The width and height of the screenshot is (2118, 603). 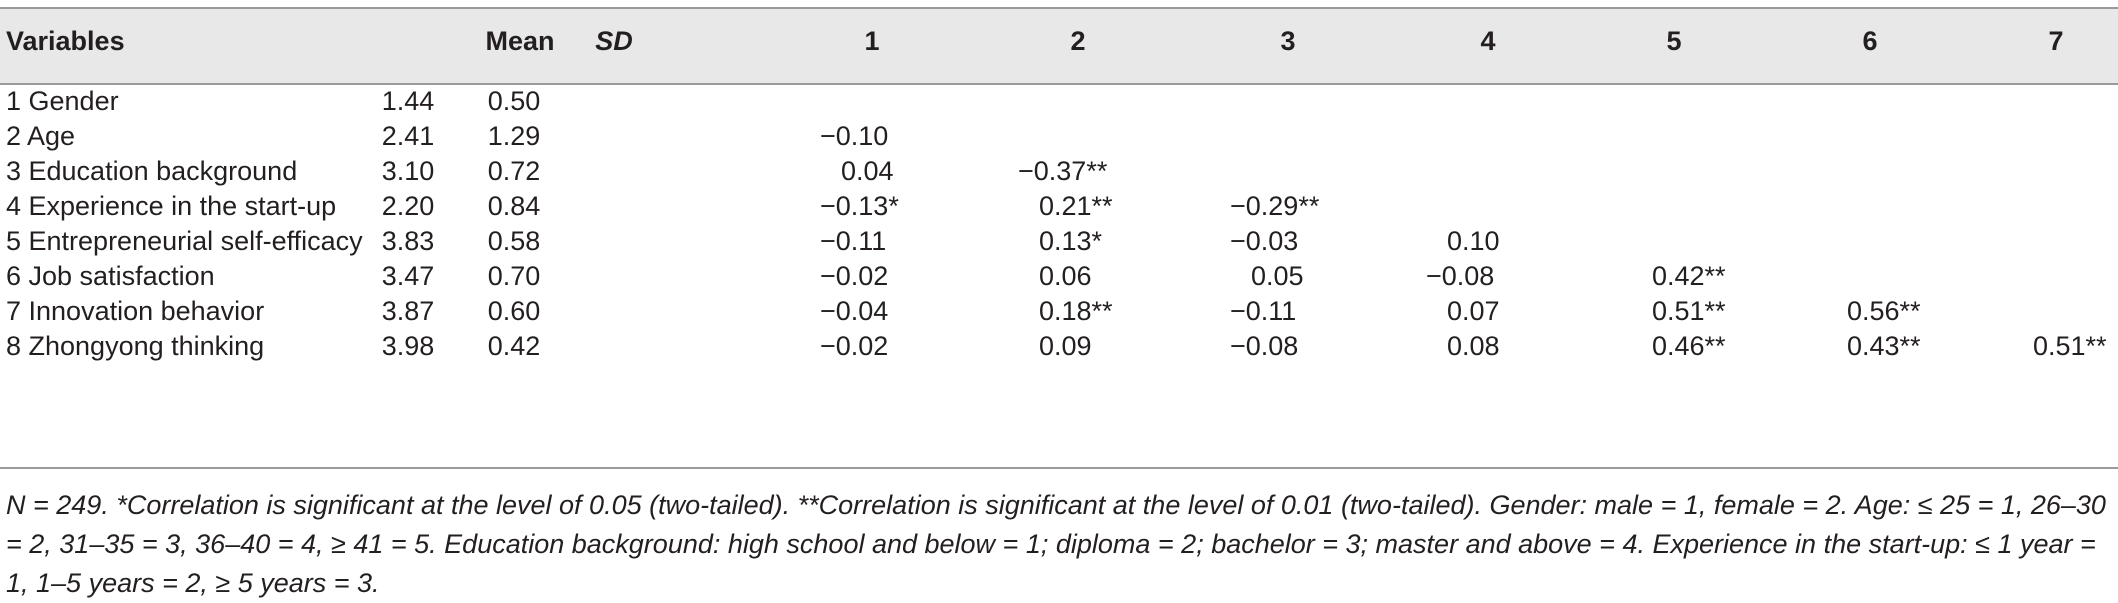 I want to click on header-rule, so click(x=1059, y=84).